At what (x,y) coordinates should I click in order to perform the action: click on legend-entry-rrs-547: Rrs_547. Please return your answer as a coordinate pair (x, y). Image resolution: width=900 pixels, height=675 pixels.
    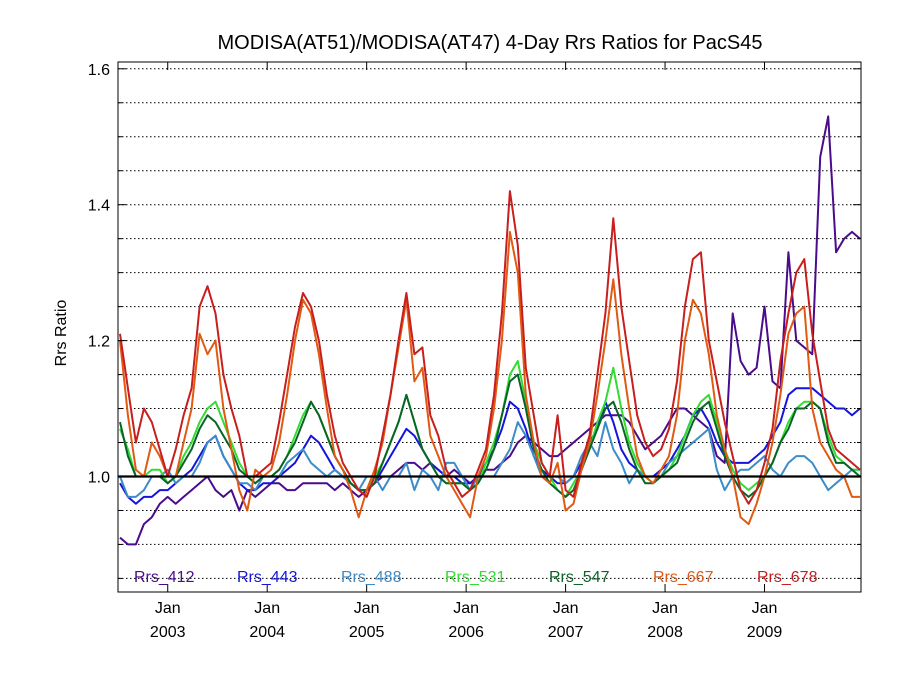
    Looking at the image, I should click on (579, 577).